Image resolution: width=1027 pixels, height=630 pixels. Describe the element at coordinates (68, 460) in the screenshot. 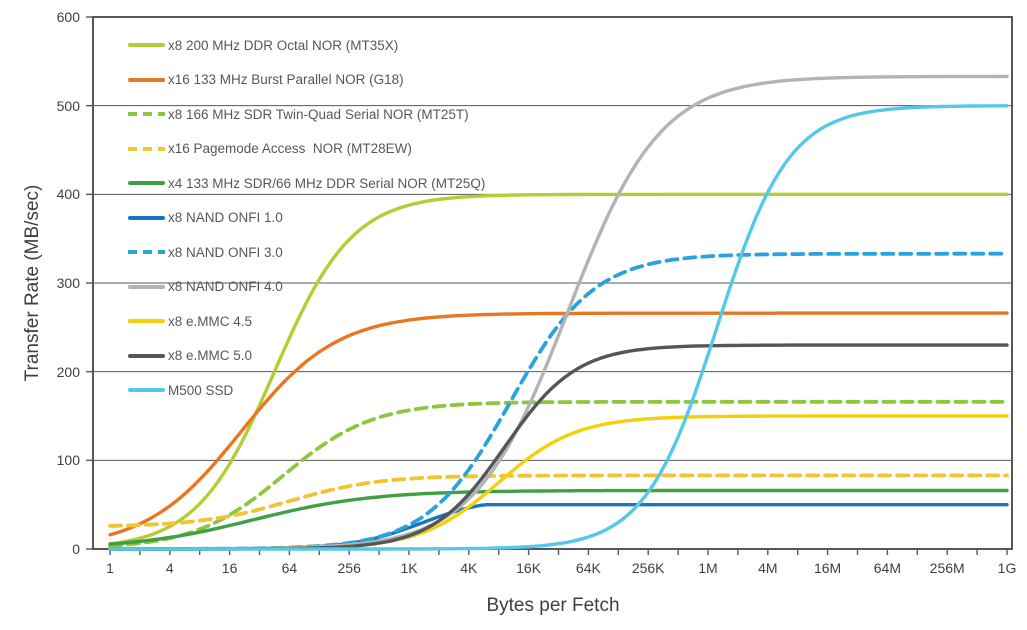

I see `y-tick-label: 100` at that location.